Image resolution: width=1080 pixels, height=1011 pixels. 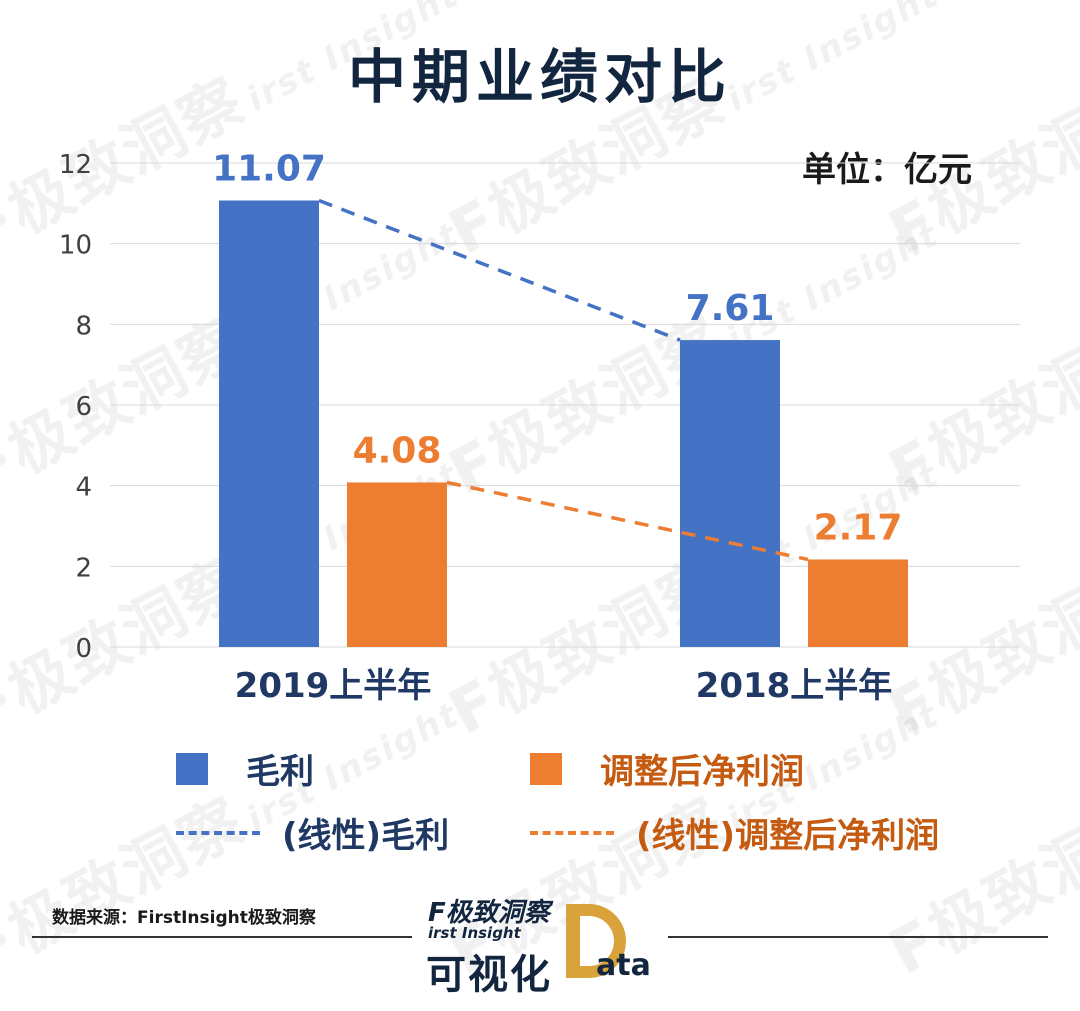 I want to click on brand-logo-ata: ata, so click(x=623, y=965).